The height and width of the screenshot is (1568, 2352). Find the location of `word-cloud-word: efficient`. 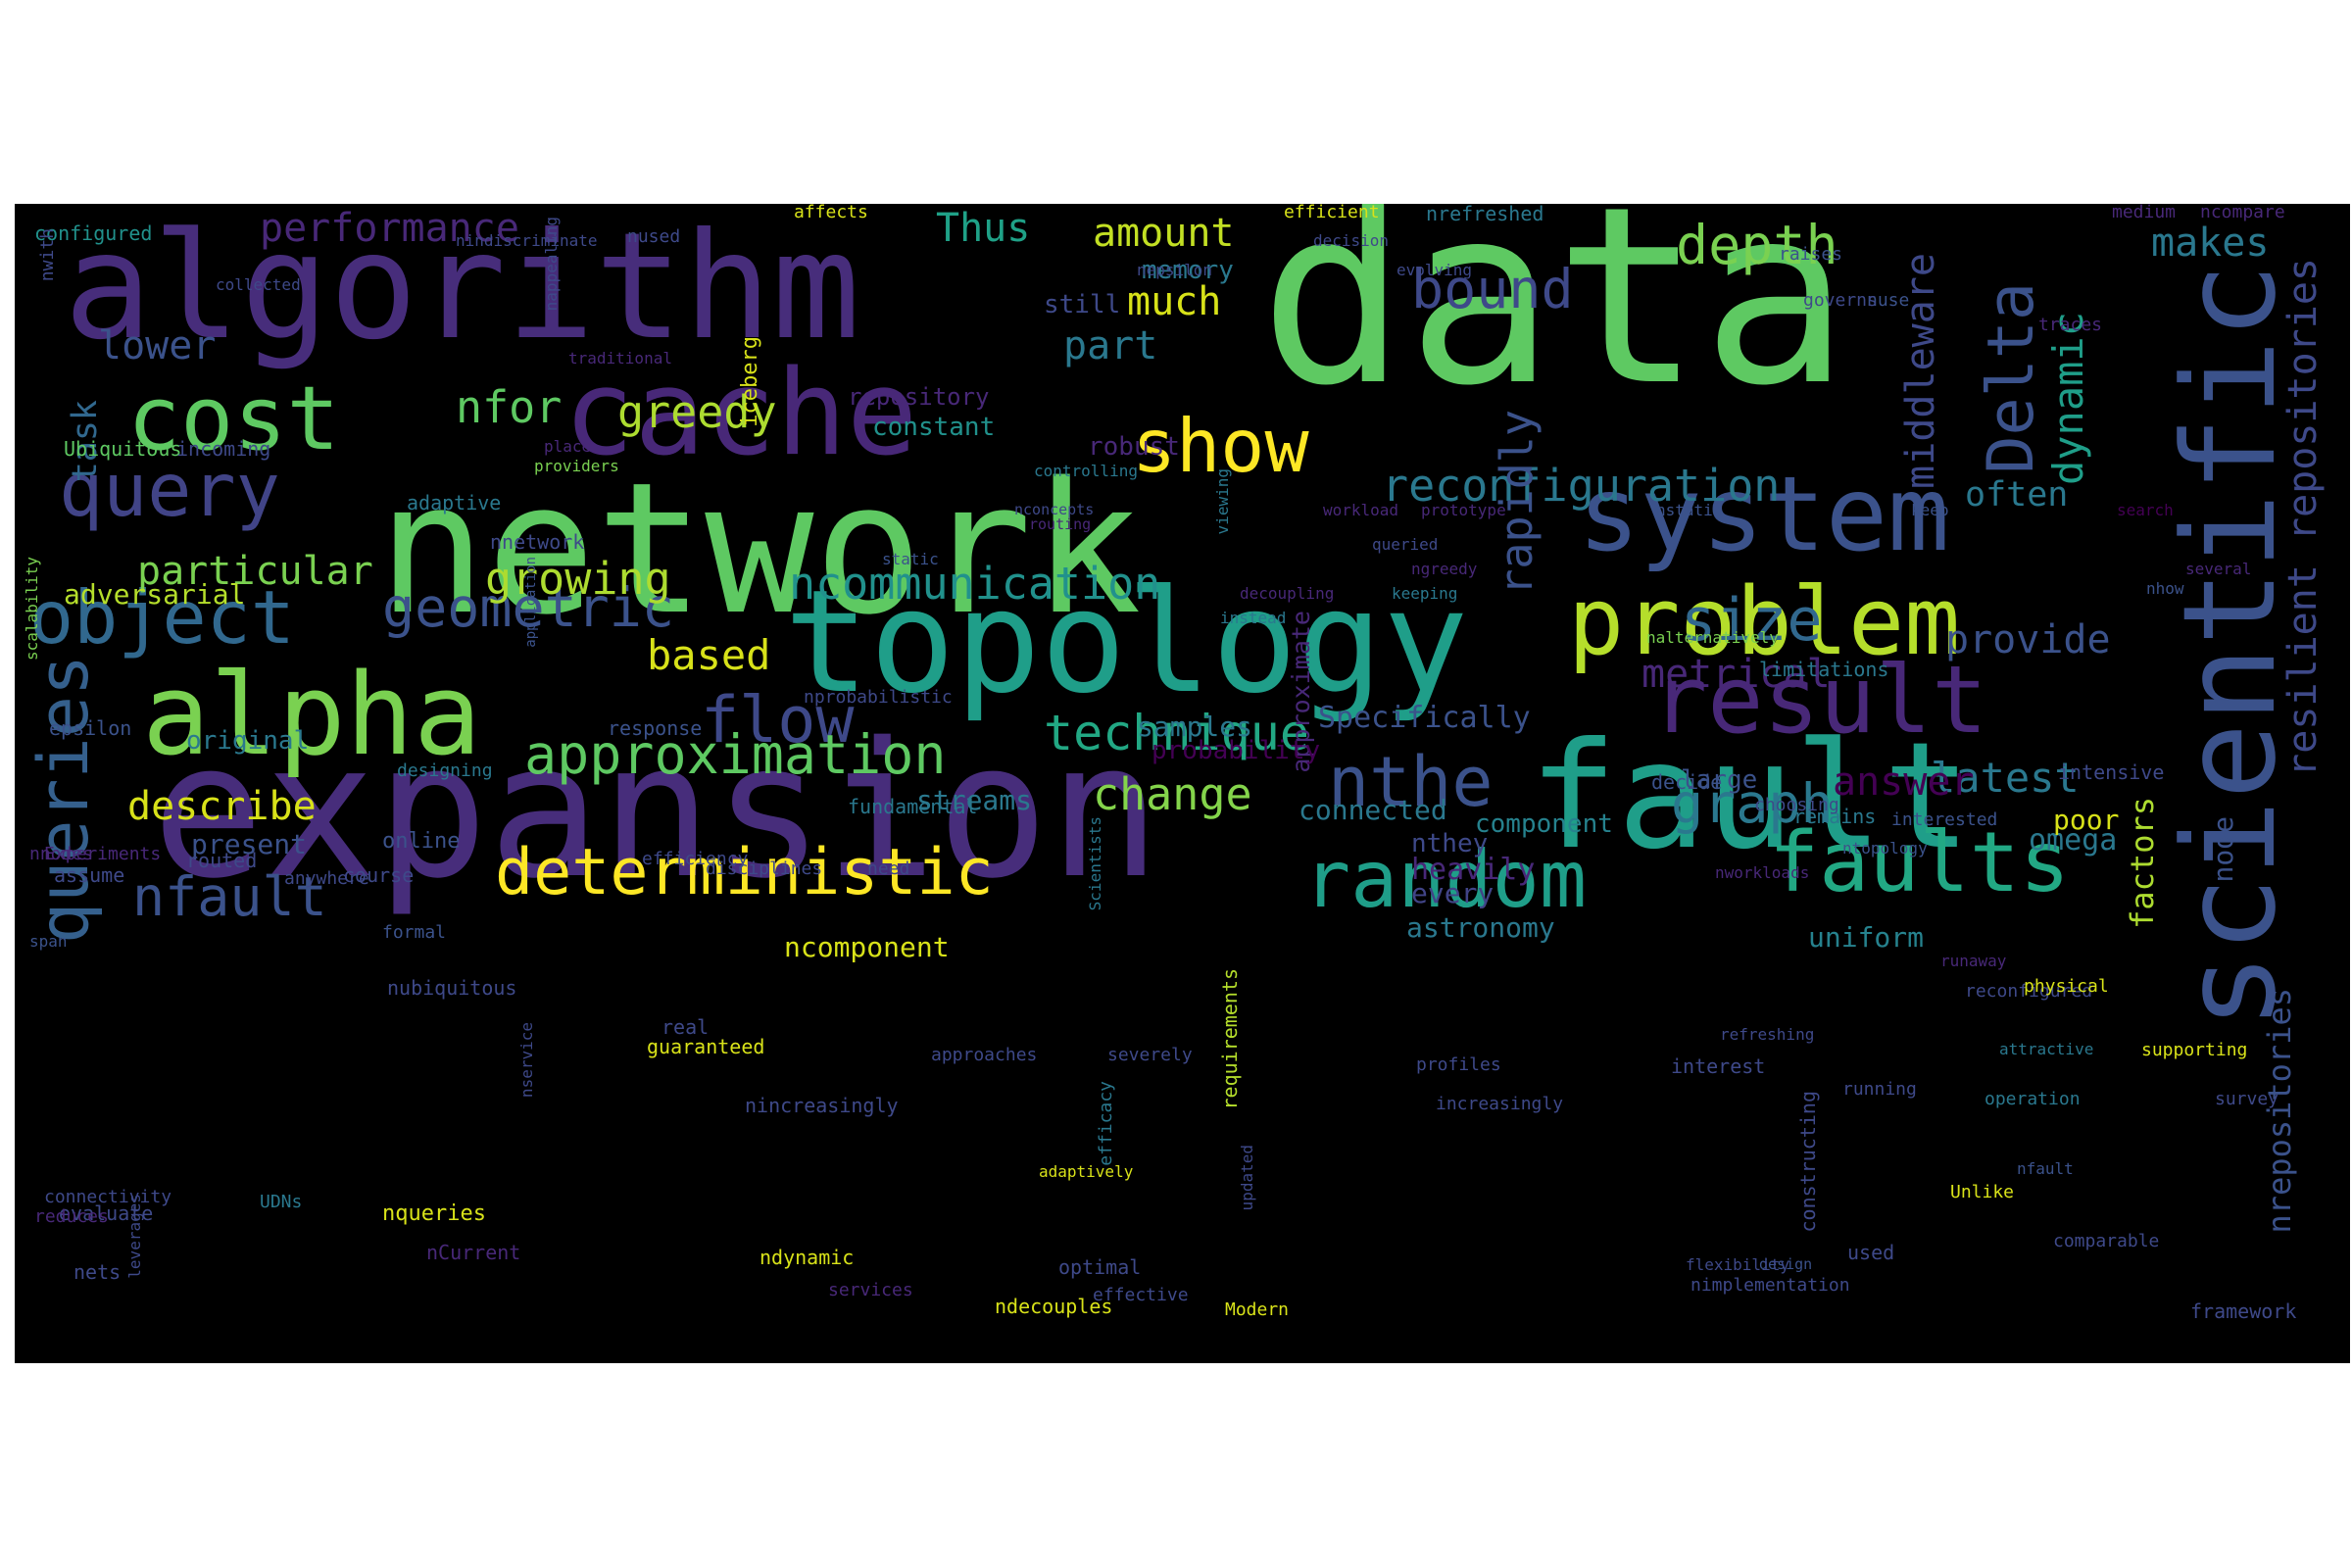

word-cloud-word: efficient is located at coordinates (1332, 213).